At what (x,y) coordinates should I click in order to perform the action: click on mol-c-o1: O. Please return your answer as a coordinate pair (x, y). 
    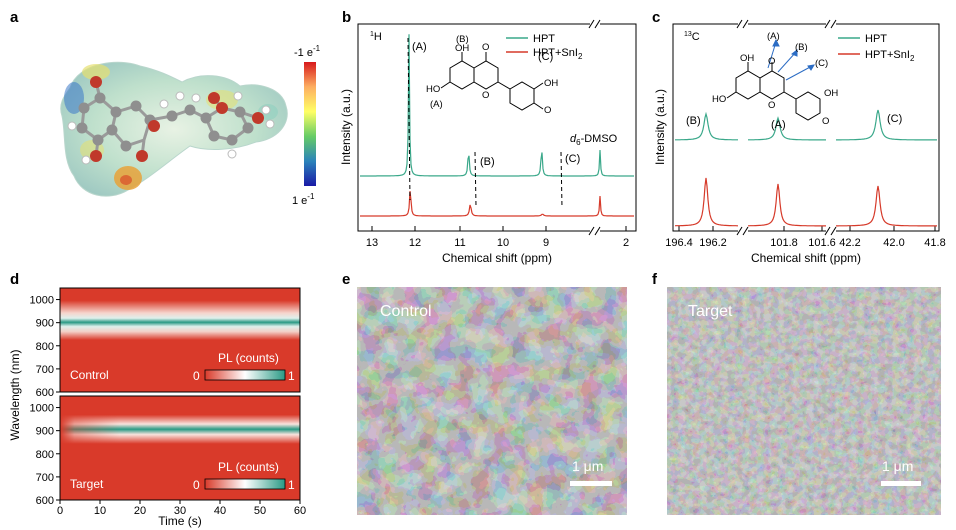
    Looking at the image, I should click on (771, 61).